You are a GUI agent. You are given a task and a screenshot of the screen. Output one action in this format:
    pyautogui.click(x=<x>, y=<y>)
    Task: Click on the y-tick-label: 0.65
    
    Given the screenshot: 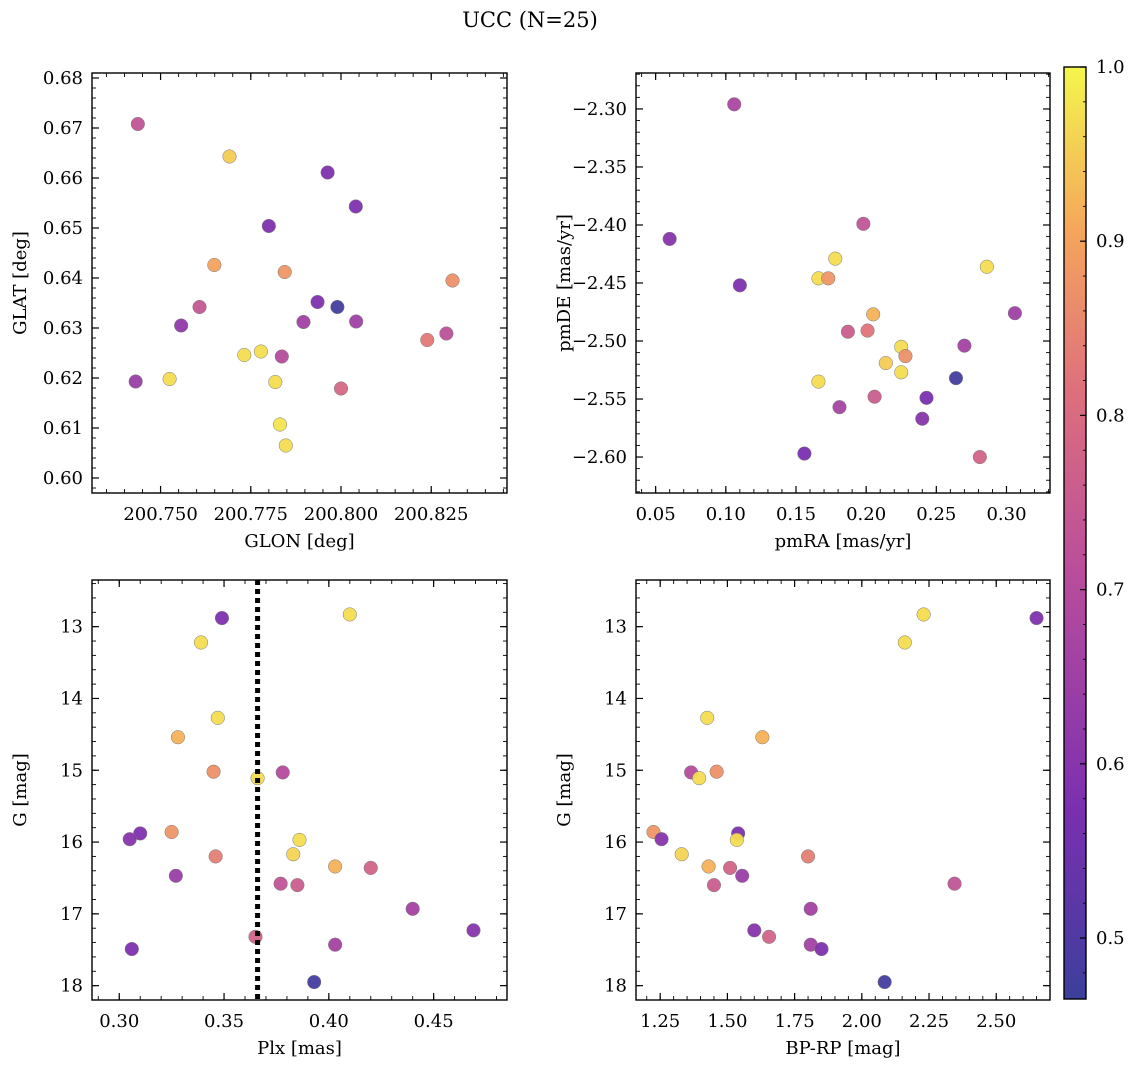 What is the action you would take?
    pyautogui.click(x=63, y=228)
    